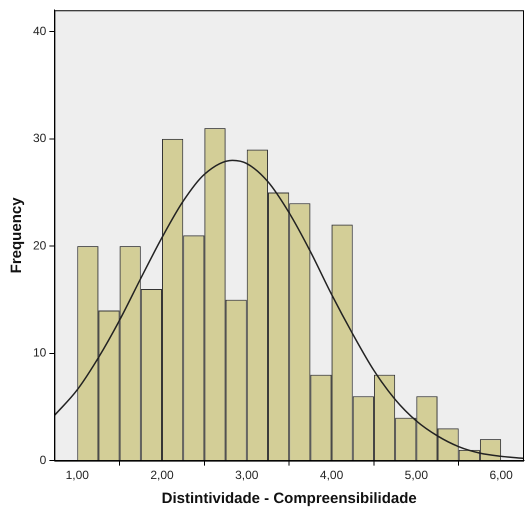  Describe the element at coordinates (39, 353) in the screenshot. I see `y-tick-label: 10` at that location.